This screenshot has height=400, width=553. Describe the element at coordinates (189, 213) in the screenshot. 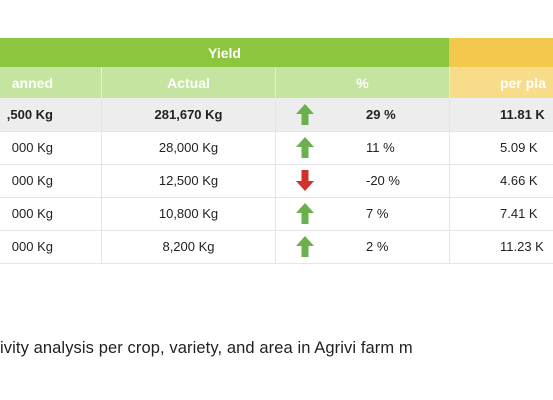

I see `actual-cell: 10,800 Kg` at that location.